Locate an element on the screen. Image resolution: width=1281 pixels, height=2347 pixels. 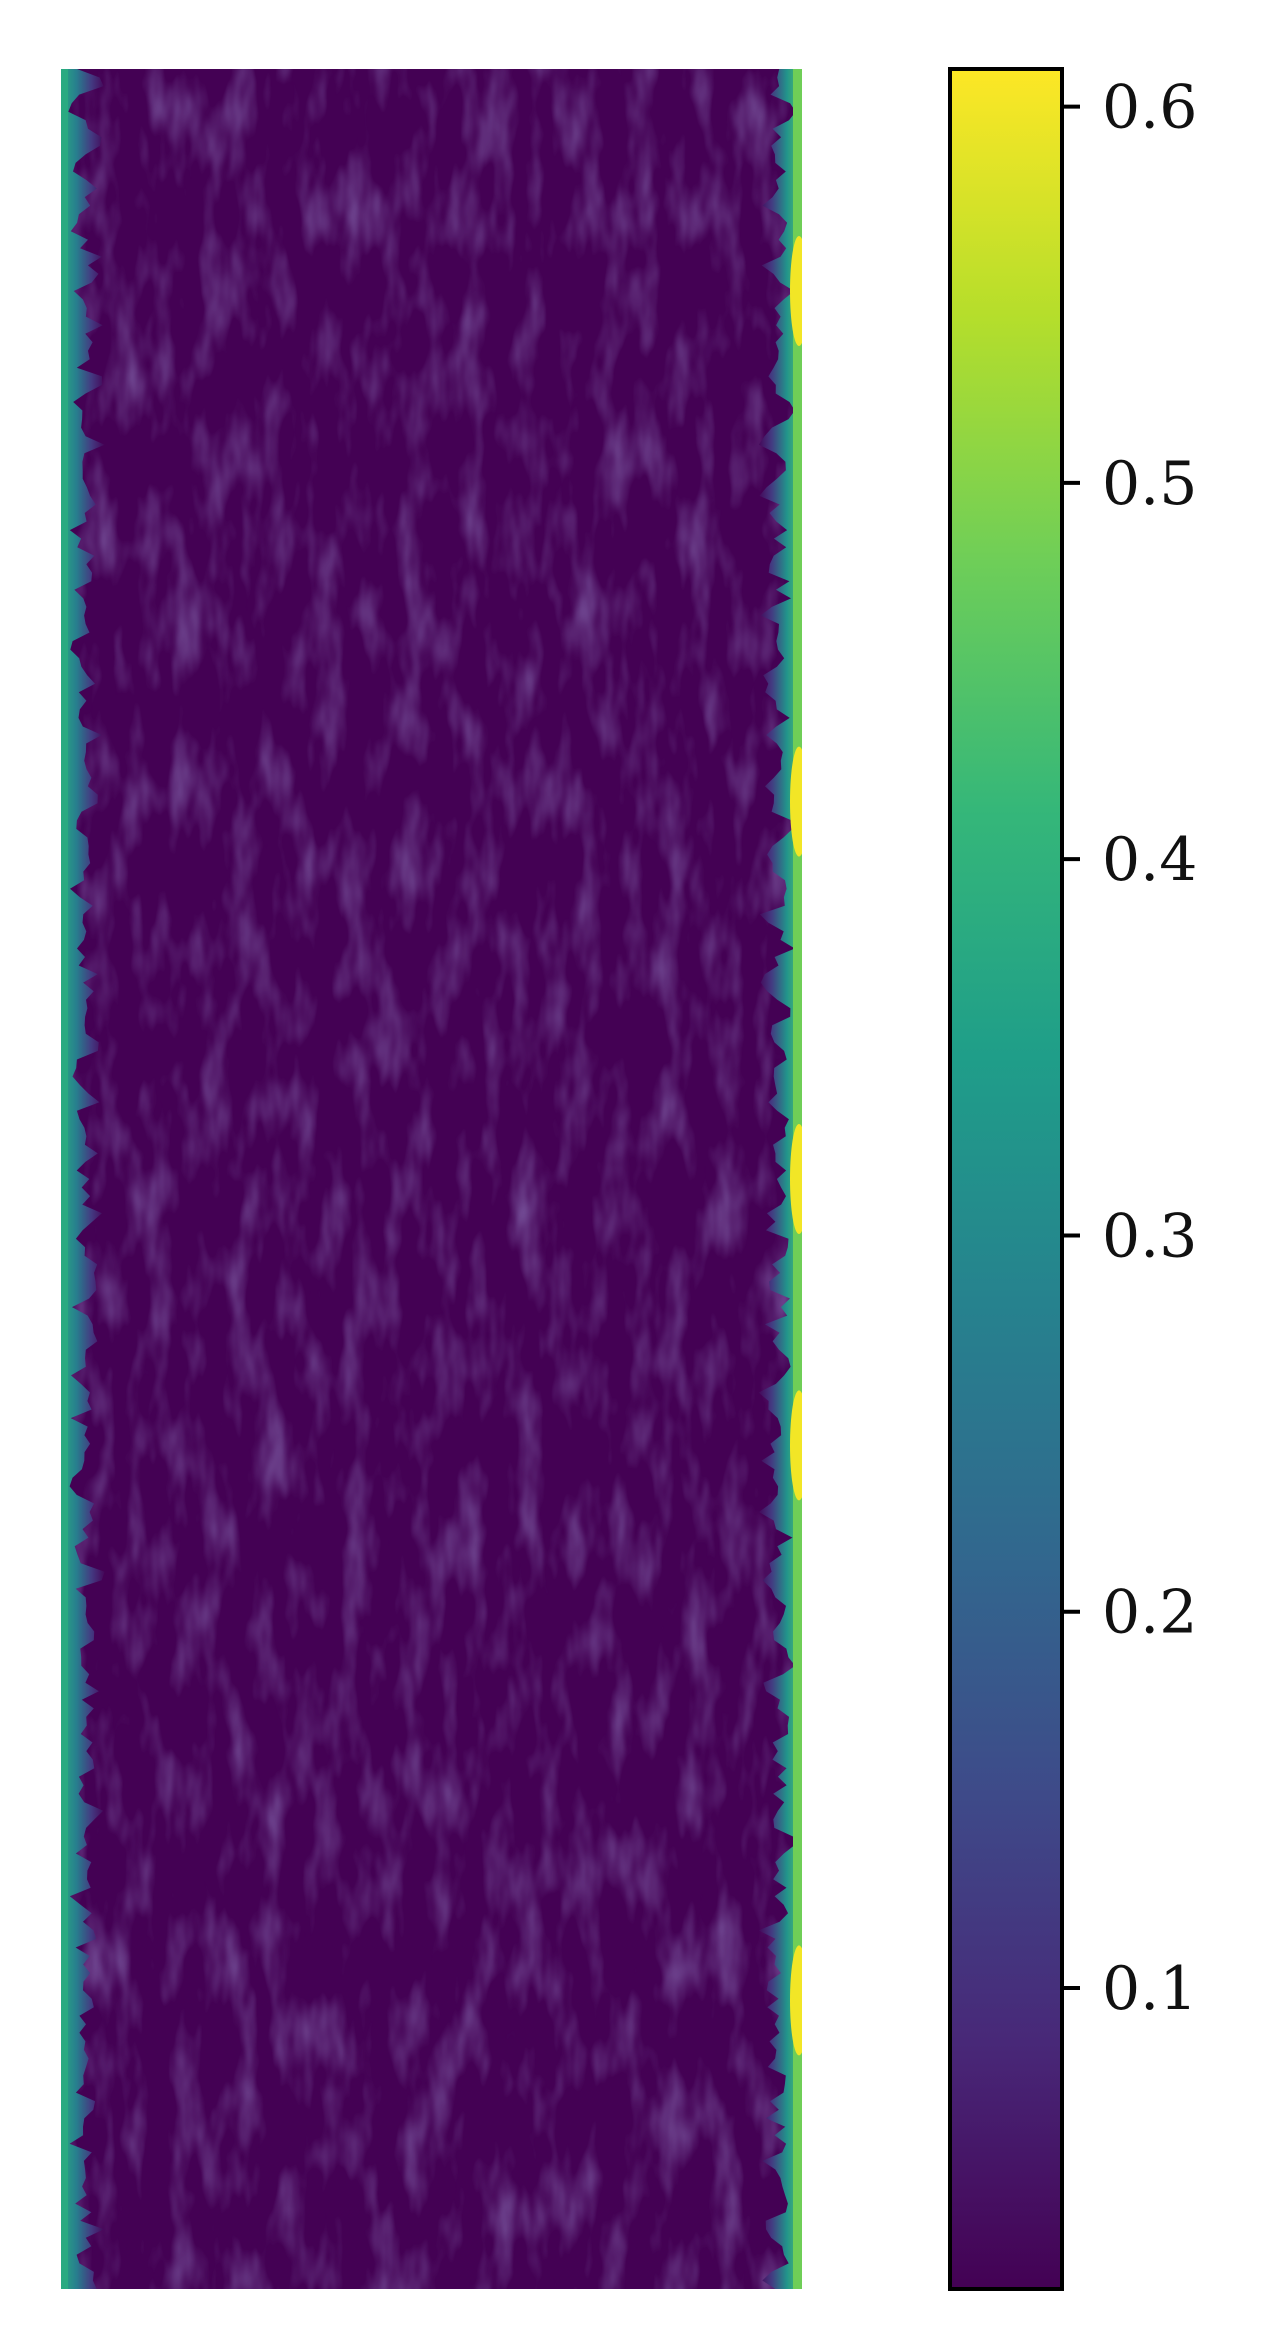
colorbar-gradient is located at coordinates (1006, 1179).